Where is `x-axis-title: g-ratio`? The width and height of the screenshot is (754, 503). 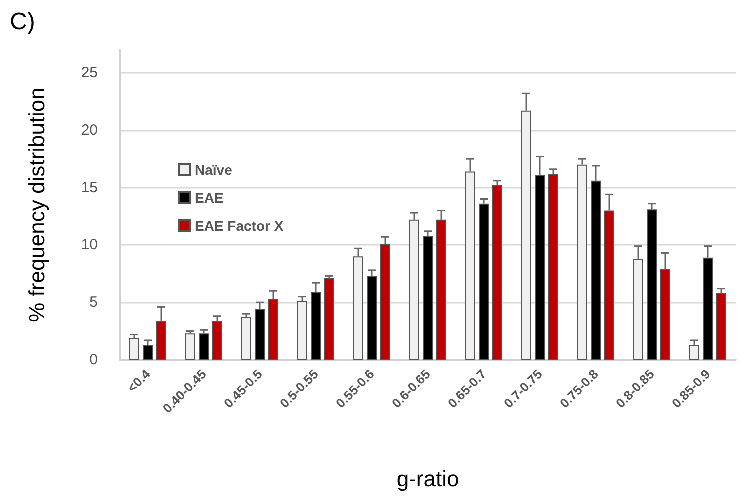 x-axis-title: g-ratio is located at coordinates (428, 479).